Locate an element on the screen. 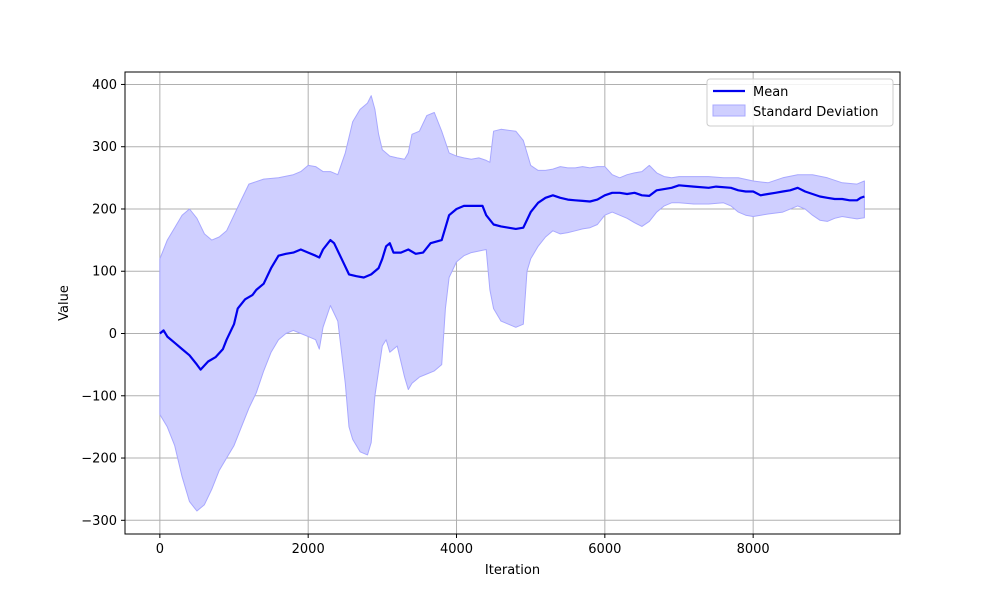 This screenshot has width=1000, height=604. y-tick-label: 300 is located at coordinates (104, 147).